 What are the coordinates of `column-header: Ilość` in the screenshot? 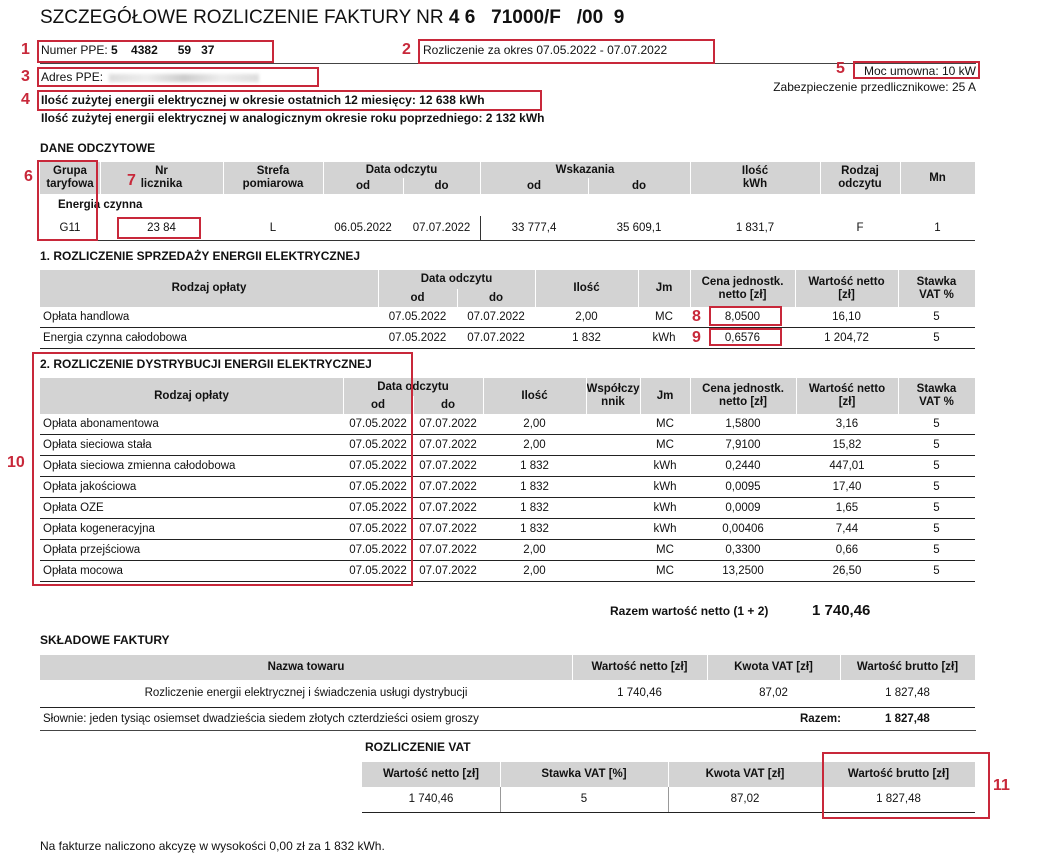 It's located at (586, 288).